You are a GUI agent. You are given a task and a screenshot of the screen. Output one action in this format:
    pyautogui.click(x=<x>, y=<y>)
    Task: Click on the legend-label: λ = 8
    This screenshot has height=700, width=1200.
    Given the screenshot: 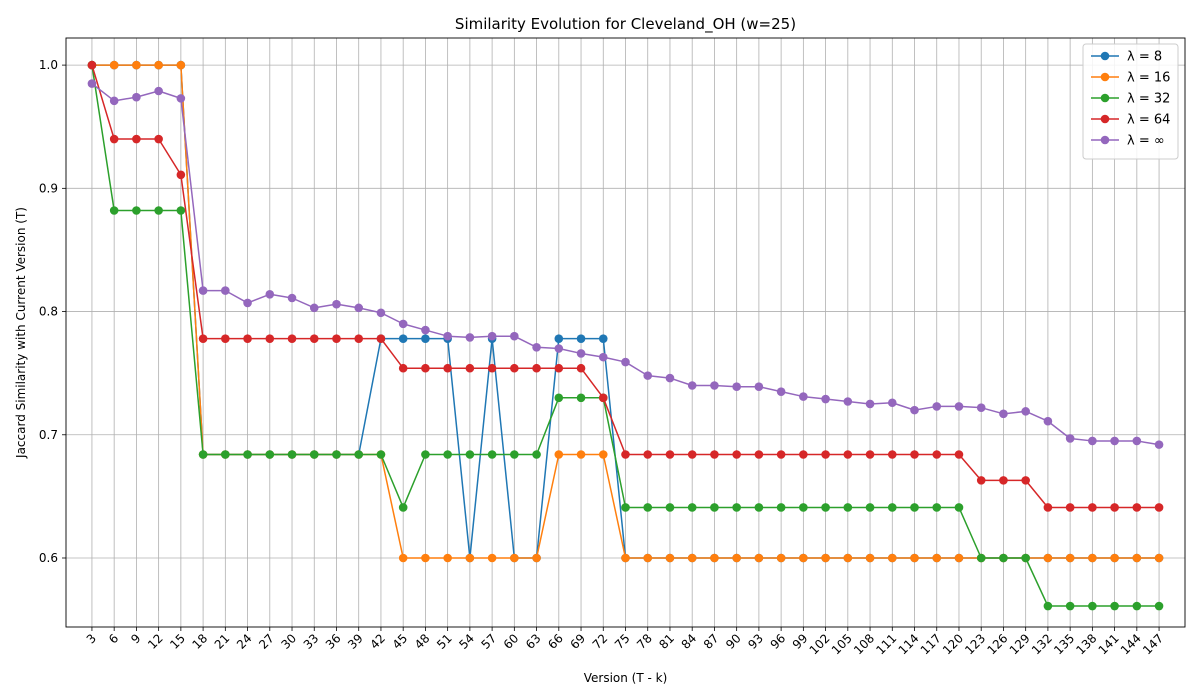 What is the action you would take?
    pyautogui.click(x=1144, y=57)
    